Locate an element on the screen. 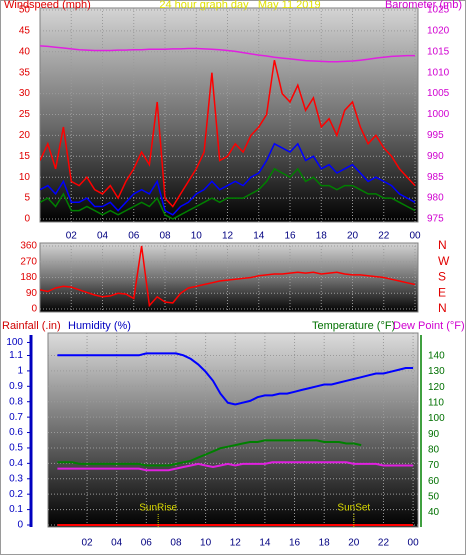 The width and height of the screenshot is (466, 560). y2-tick-label: 985 is located at coordinates (435, 177).